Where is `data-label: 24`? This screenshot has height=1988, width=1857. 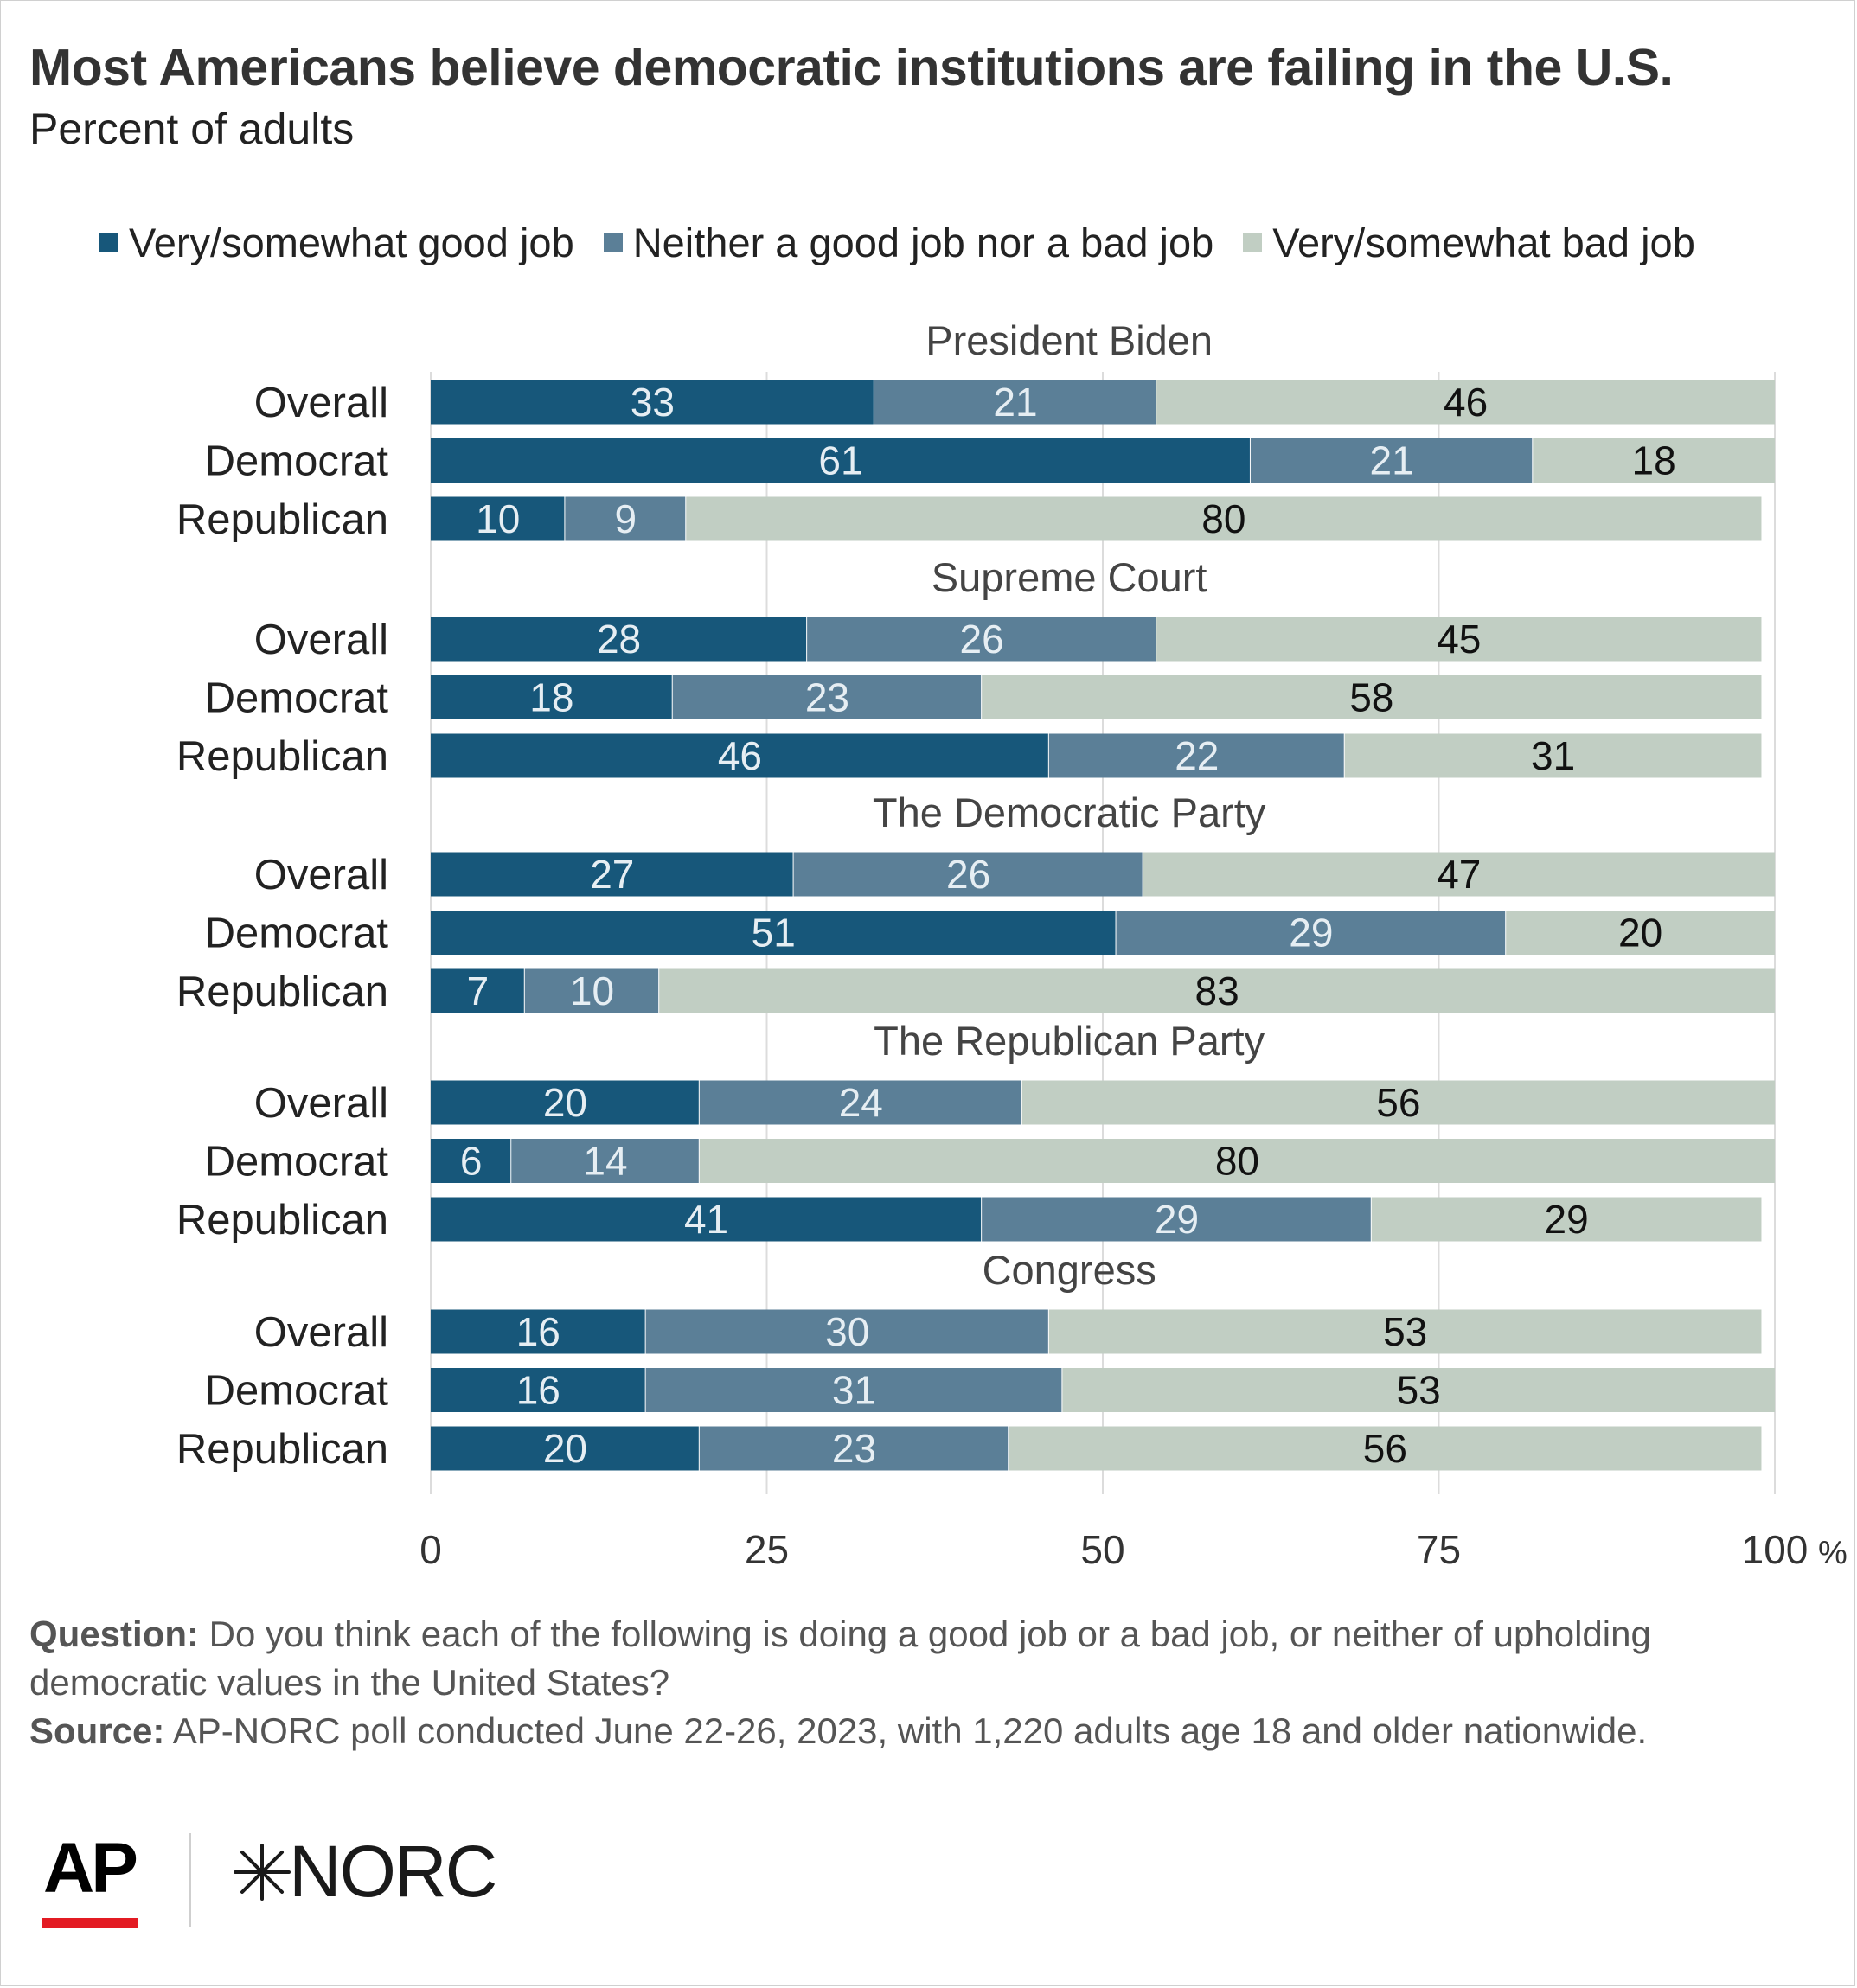 data-label: 24 is located at coordinates (861, 1102).